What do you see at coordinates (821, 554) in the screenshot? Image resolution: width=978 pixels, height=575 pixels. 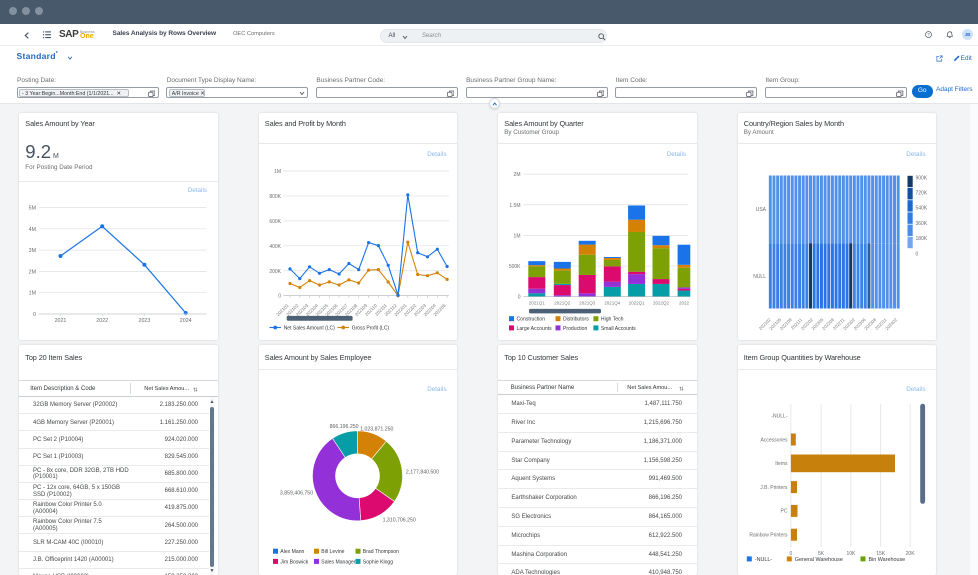 I see `svg-text: 5K` at bounding box center [821, 554].